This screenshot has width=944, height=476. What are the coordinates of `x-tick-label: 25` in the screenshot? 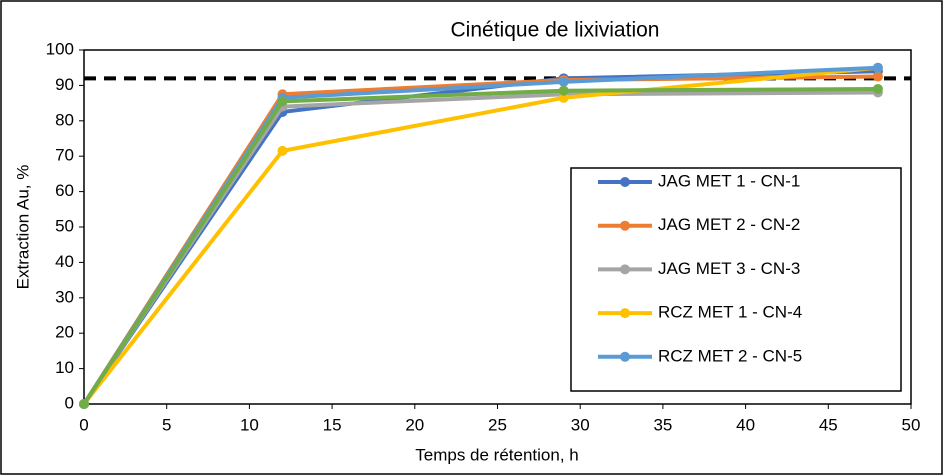 It's located at (497, 424).